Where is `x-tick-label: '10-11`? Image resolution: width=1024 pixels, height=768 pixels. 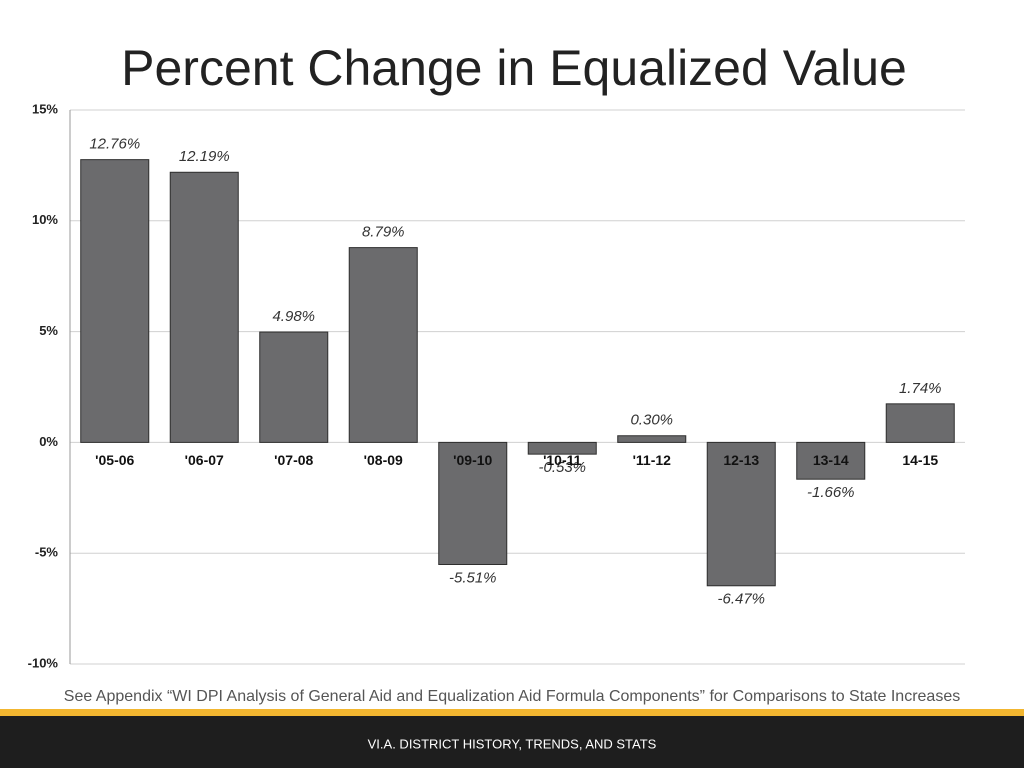 x-tick-label: '10-11 is located at coordinates (562, 460).